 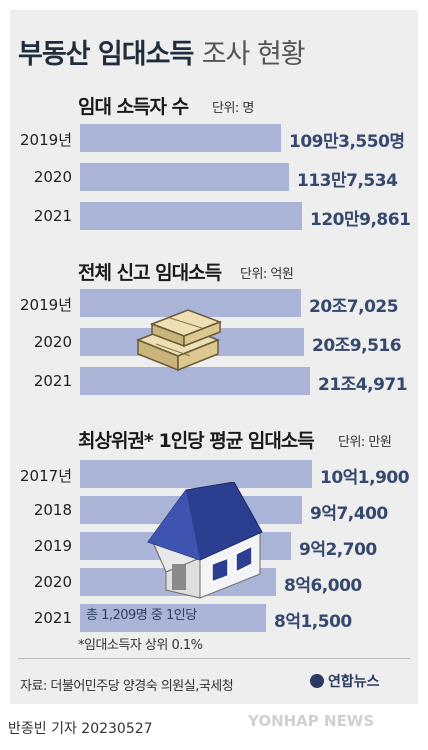 What do you see at coordinates (311, 721) in the screenshot?
I see `watermark: YONHAP NEWS` at bounding box center [311, 721].